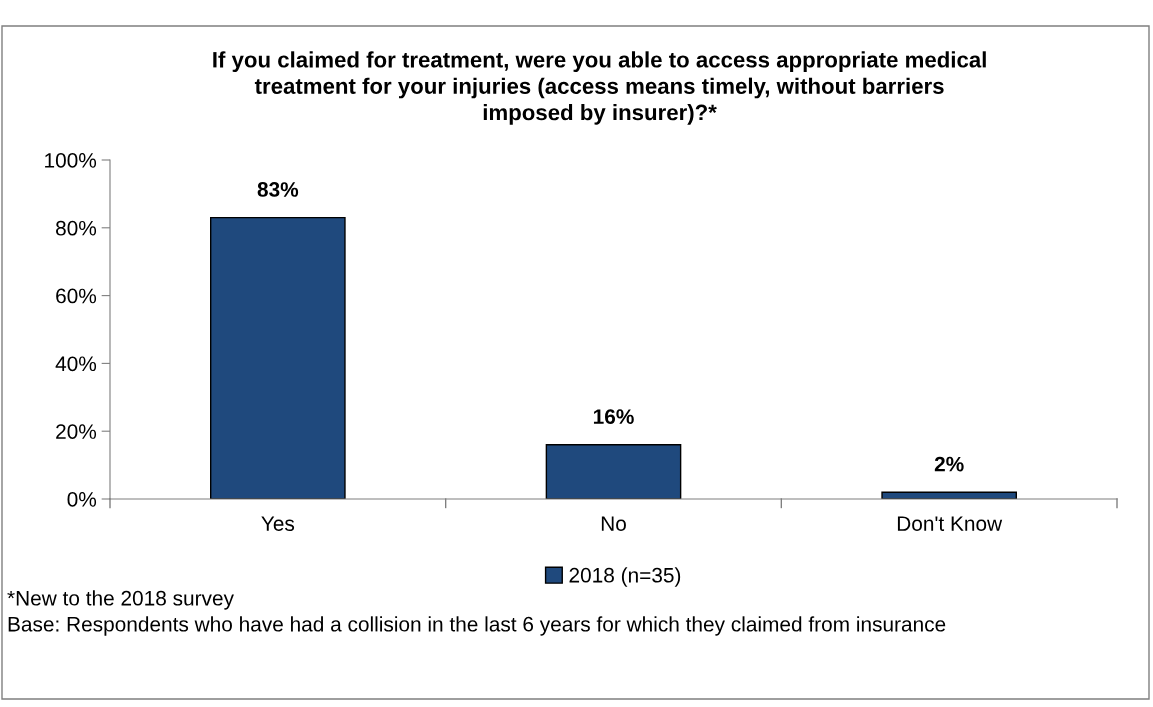 This screenshot has width=1153, height=707. Describe the element at coordinates (278, 523) in the screenshot. I see `x-tick-label: Yes` at that location.